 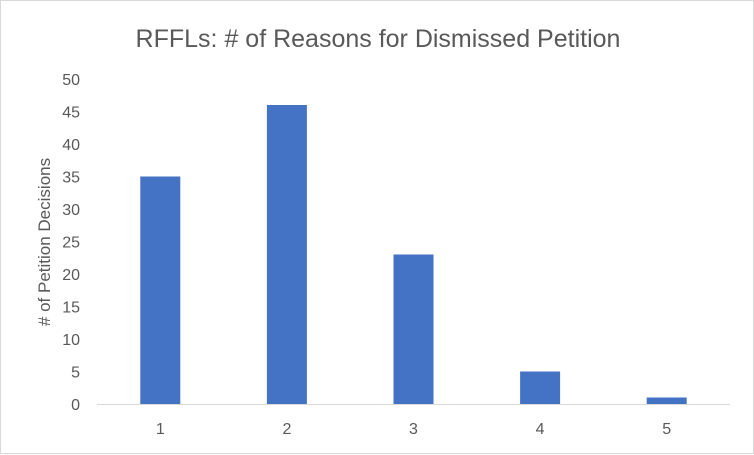 I want to click on x-axis-ticks: 1 2 3 4 5, so click(x=413, y=429).